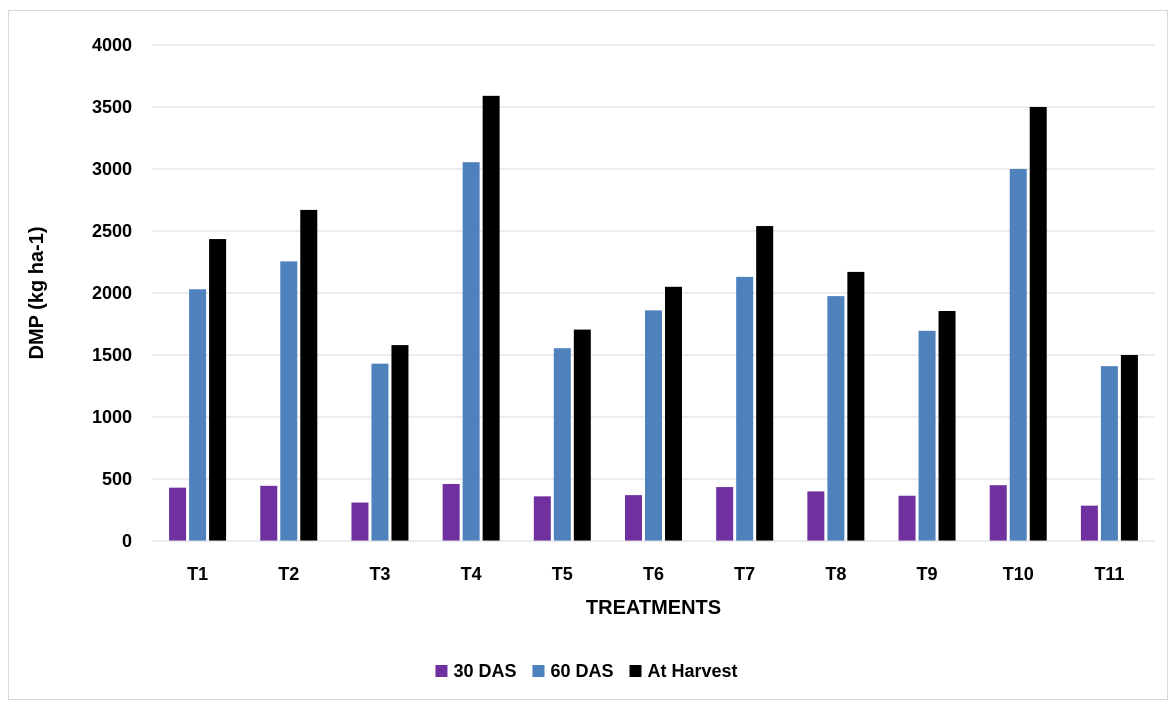 The height and width of the screenshot is (706, 1173). Describe the element at coordinates (856, 406) in the screenshot. I see `bar-at-harvest-t8` at that location.